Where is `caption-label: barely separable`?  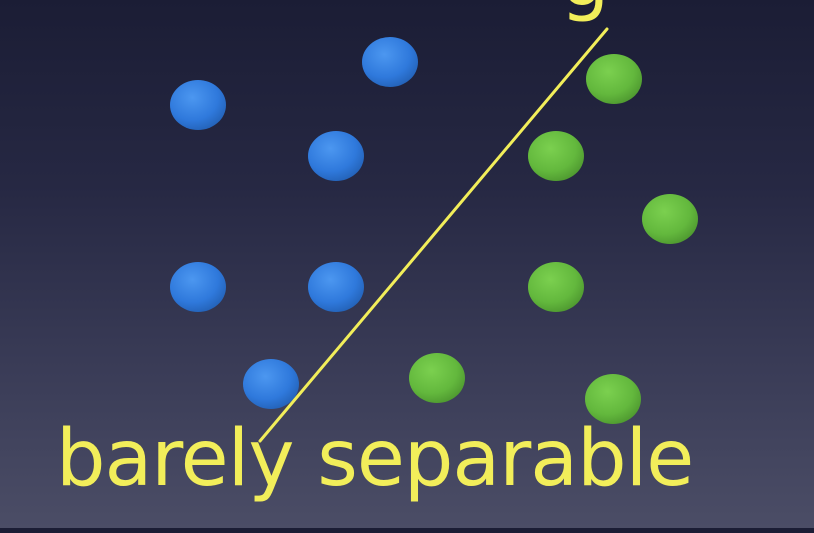
caption-label: barely separable is located at coordinates (375, 459).